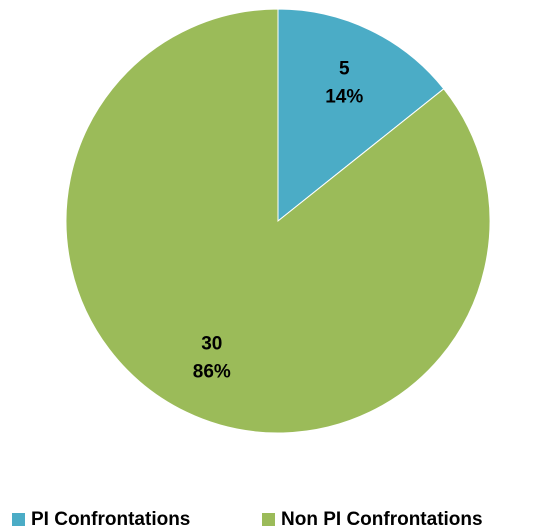 The width and height of the screenshot is (551, 532). What do you see at coordinates (361, 115) in the screenshot?
I see `pie-slice` at bounding box center [361, 115].